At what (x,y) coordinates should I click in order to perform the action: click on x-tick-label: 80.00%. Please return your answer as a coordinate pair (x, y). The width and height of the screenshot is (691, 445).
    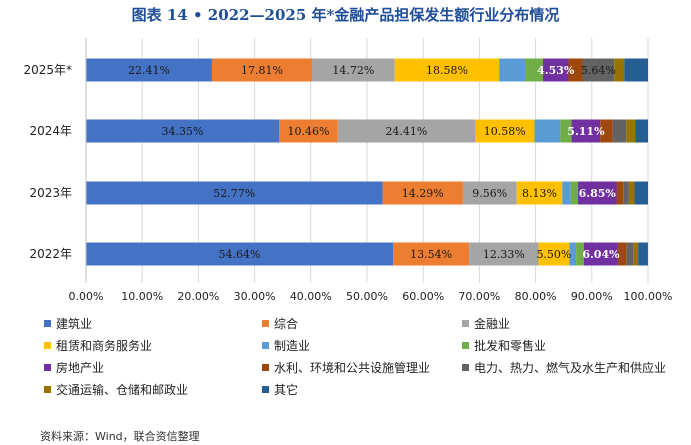
    Looking at the image, I should click on (536, 296).